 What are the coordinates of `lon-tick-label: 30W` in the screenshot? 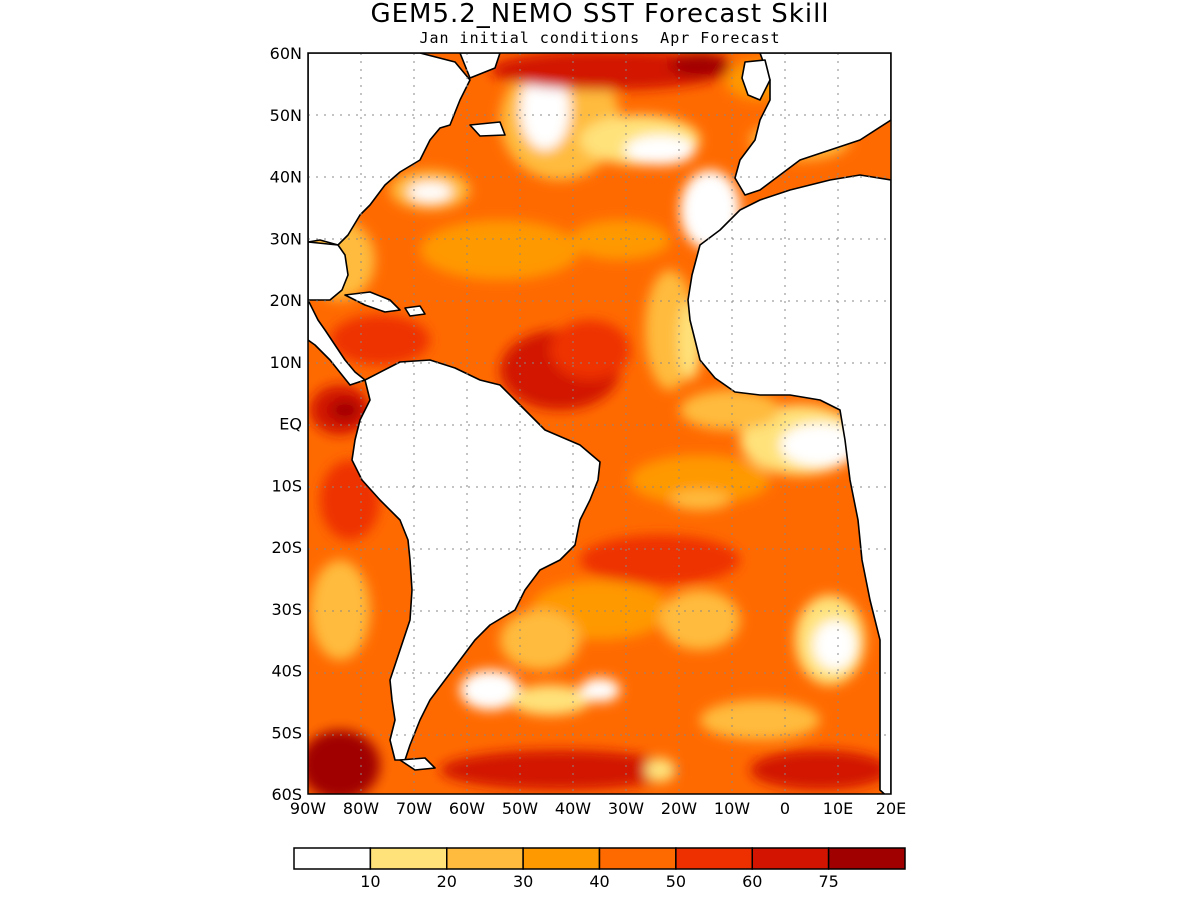 It's located at (626, 808).